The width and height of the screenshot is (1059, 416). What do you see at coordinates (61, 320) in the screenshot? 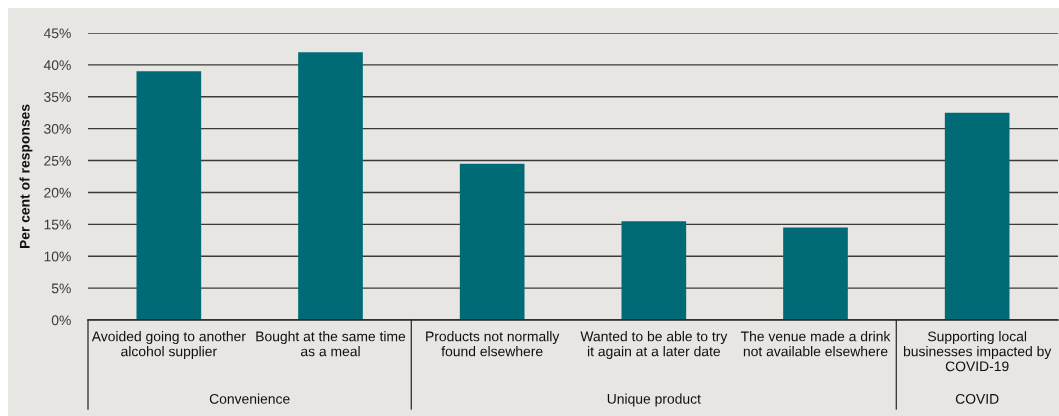
I see `y-tick-label: 0%` at bounding box center [61, 320].